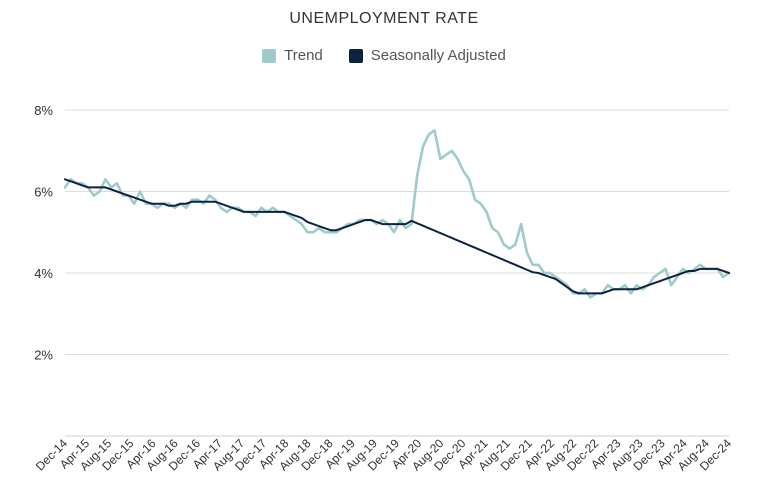 This screenshot has width=768, height=503. Describe the element at coordinates (43, 110) in the screenshot. I see `y-tick-label: 8%` at that location.